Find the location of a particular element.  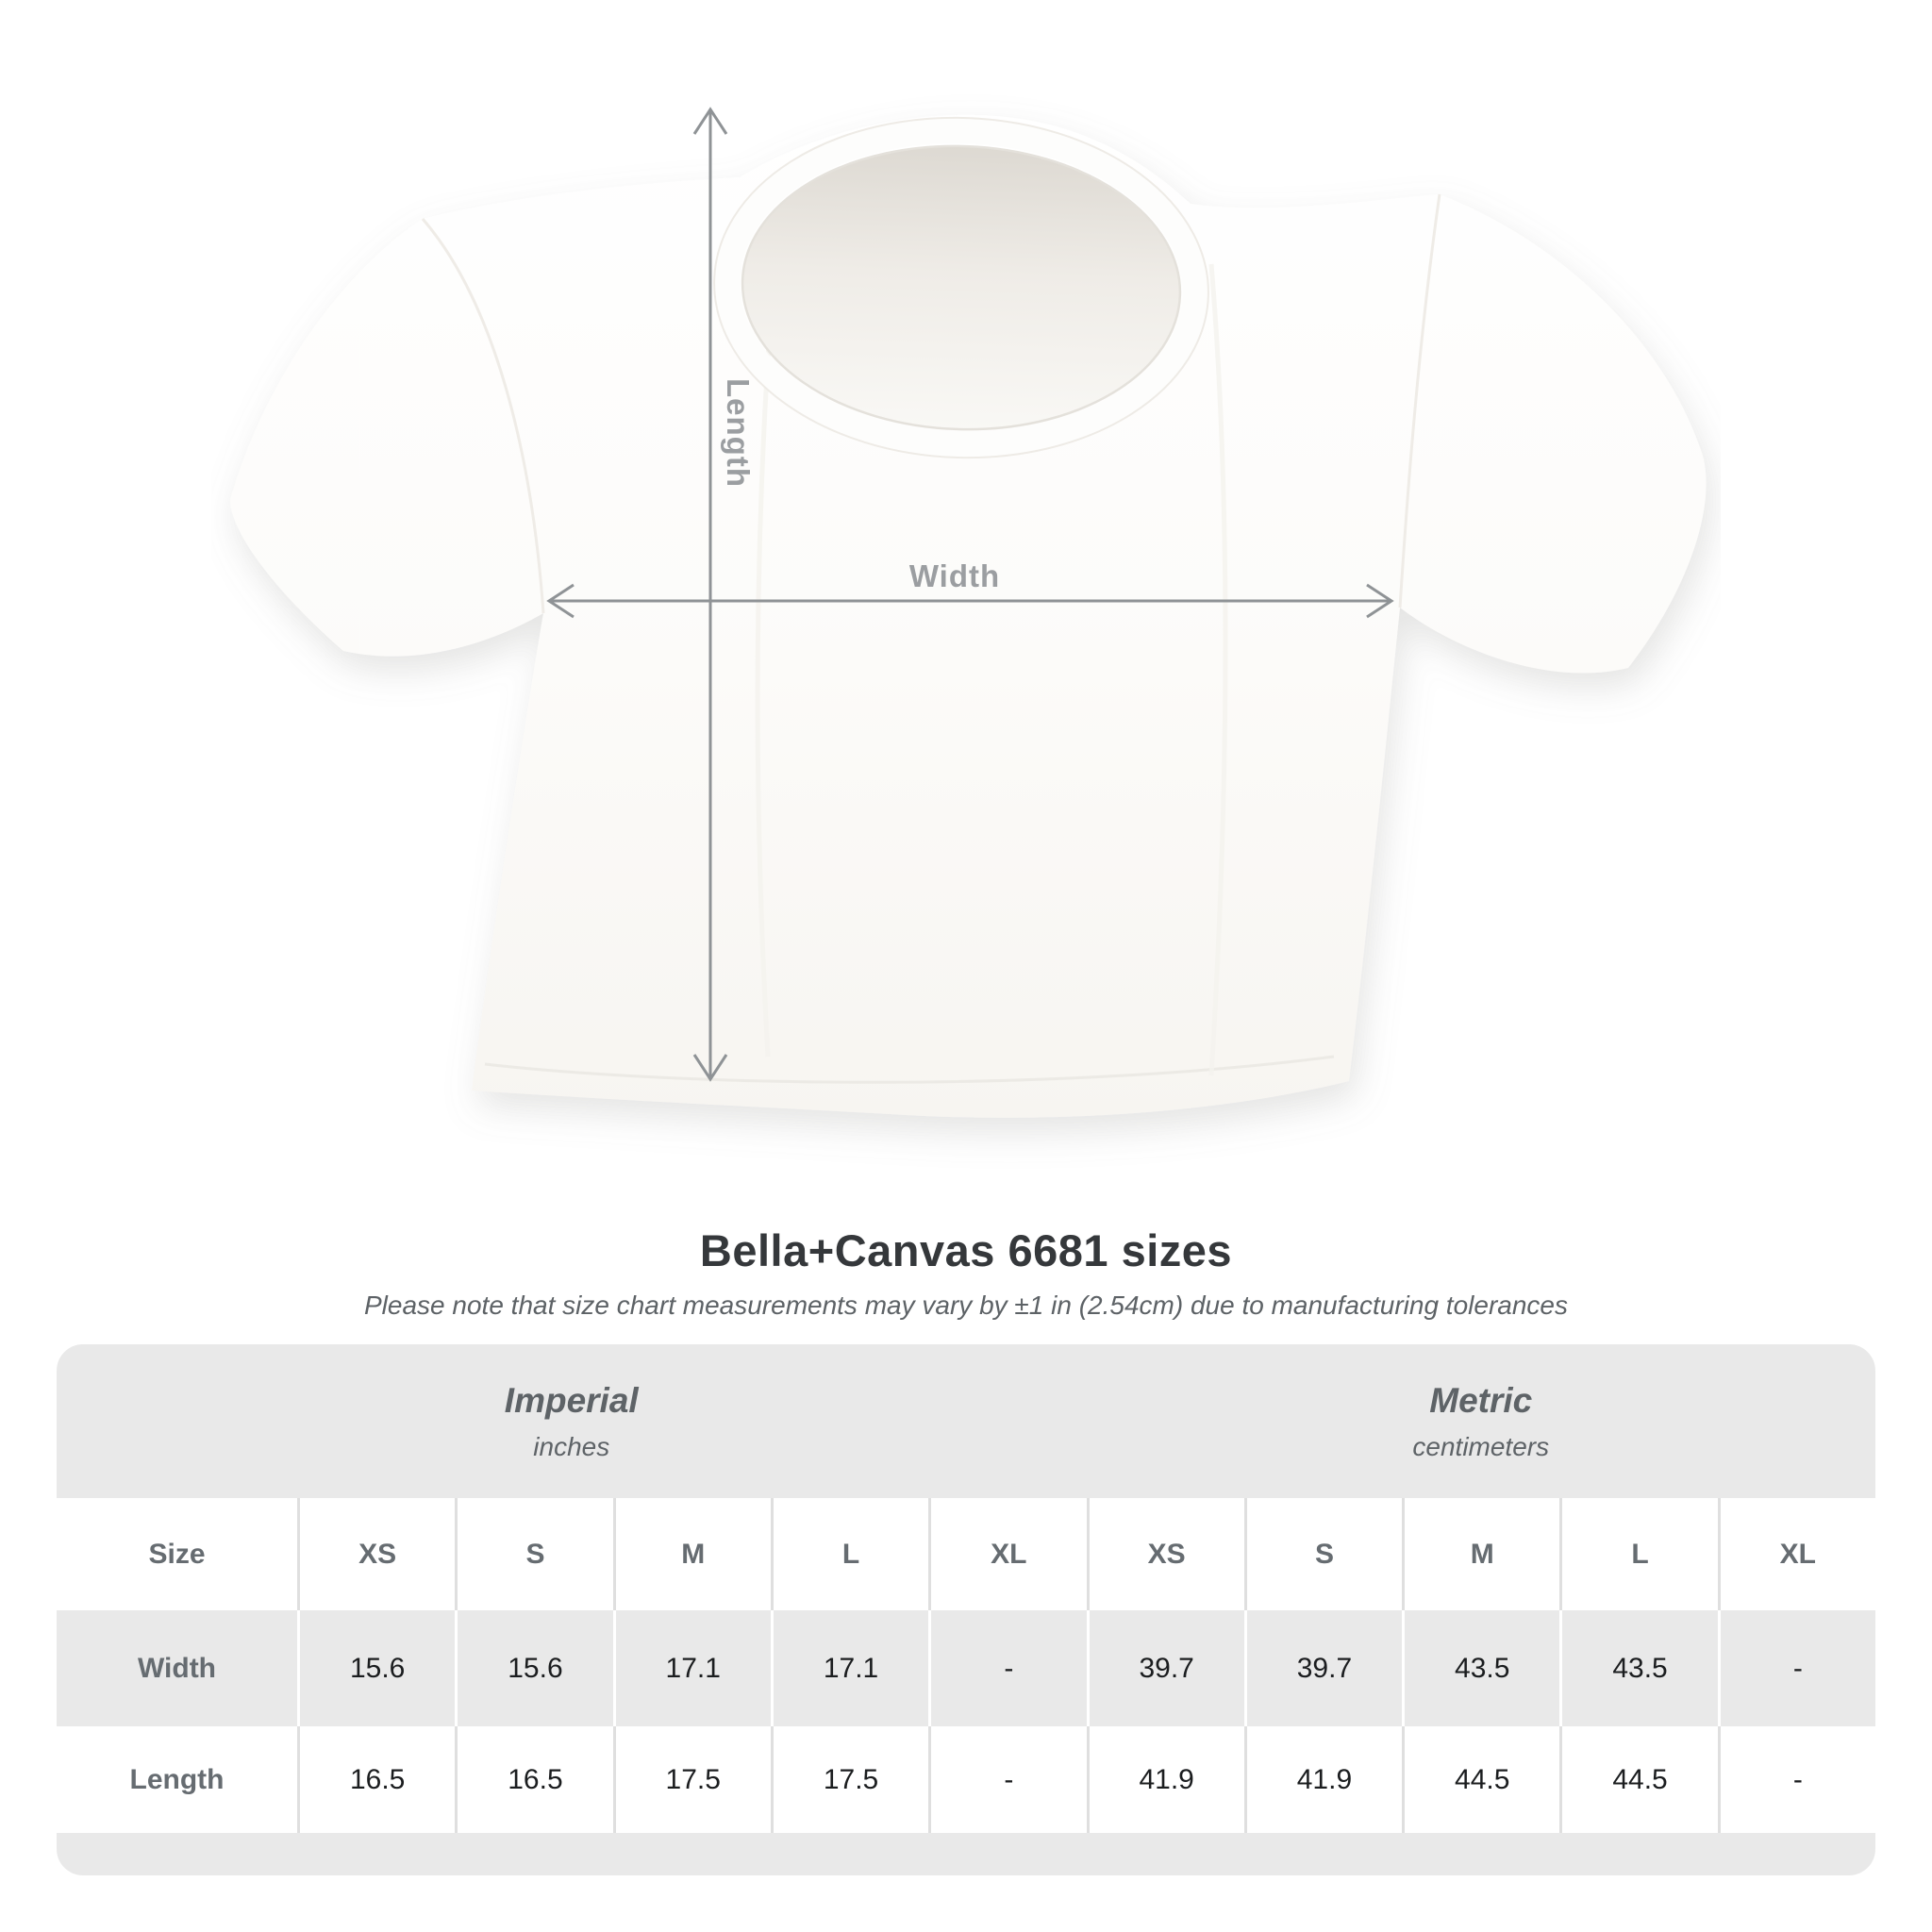

size-col-metric-l: L is located at coordinates (1638, 1554).